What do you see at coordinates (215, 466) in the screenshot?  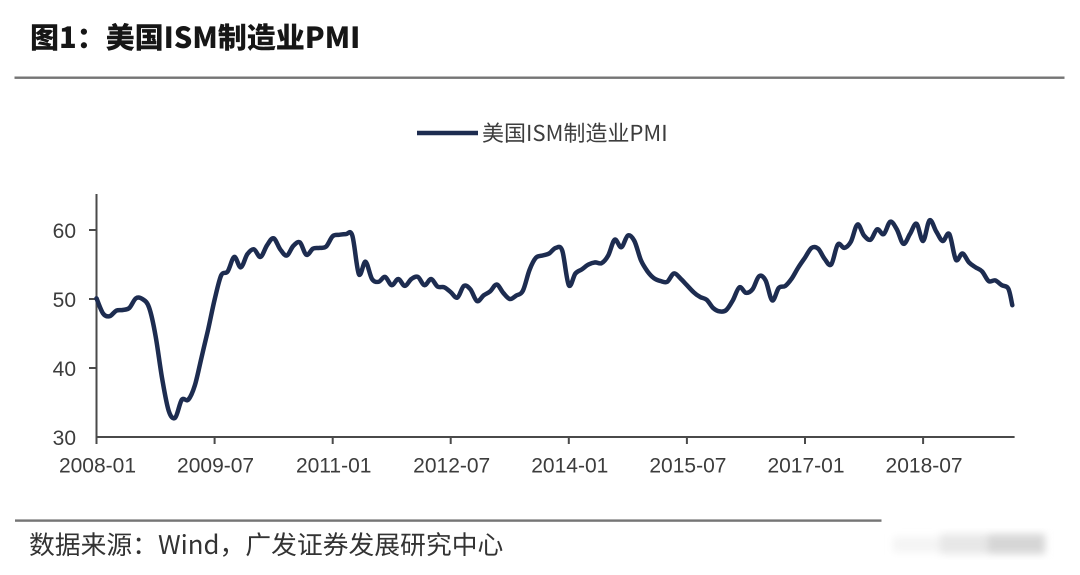 I see `svg-text: 2009-07` at bounding box center [215, 466].